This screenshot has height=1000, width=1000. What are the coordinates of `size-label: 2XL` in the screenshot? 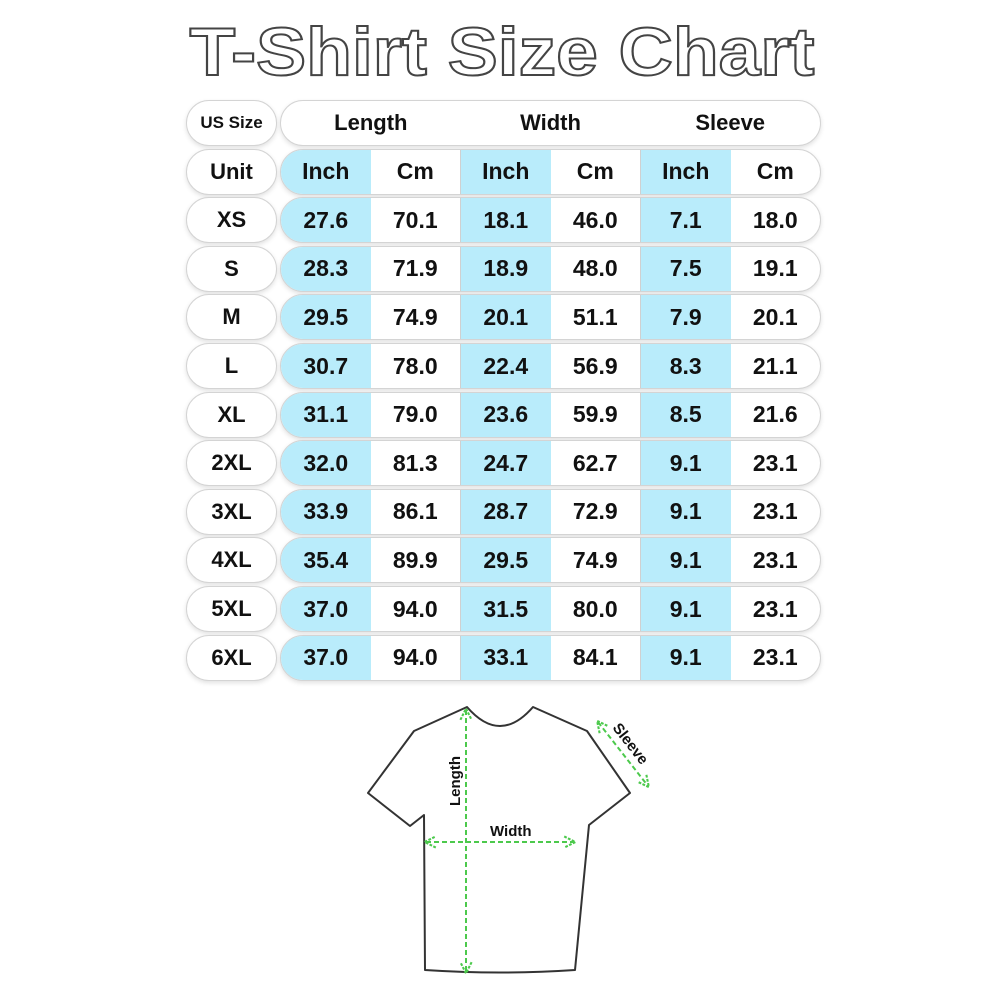 It's located at (231, 463).